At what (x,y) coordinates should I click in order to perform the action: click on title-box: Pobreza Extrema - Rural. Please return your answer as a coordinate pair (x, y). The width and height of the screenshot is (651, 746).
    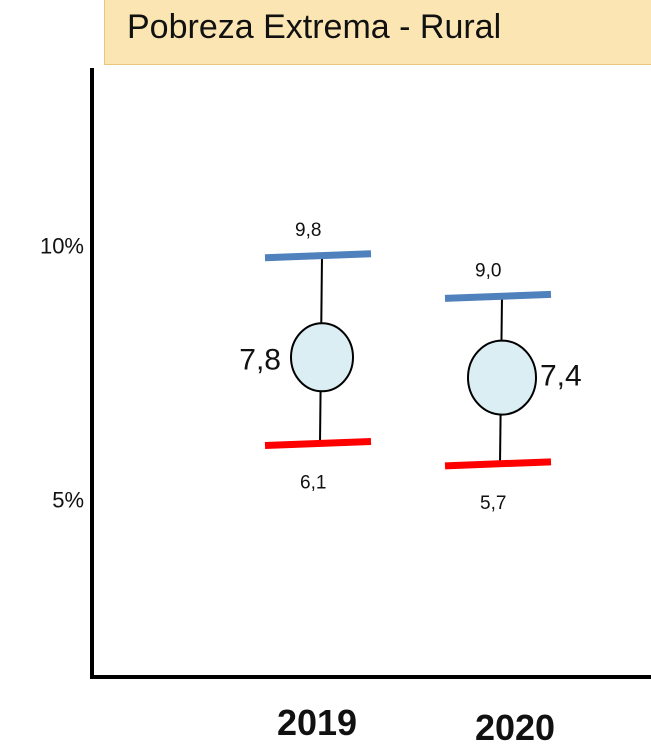
    Looking at the image, I should click on (377, 32).